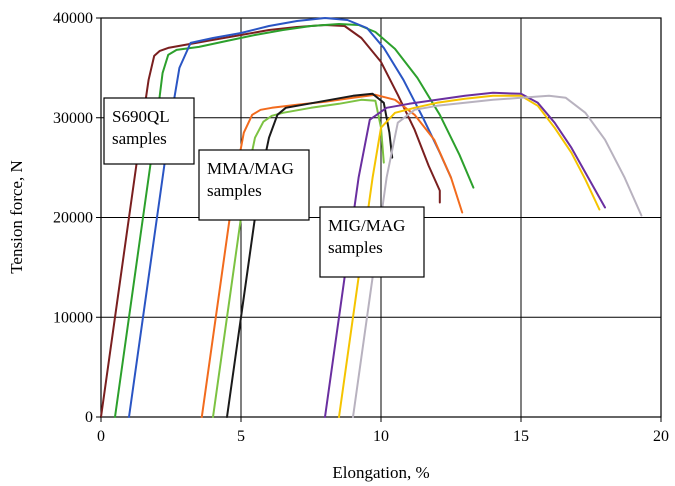 The width and height of the screenshot is (675, 486). I want to click on x-tick-label: 20, so click(661, 436).